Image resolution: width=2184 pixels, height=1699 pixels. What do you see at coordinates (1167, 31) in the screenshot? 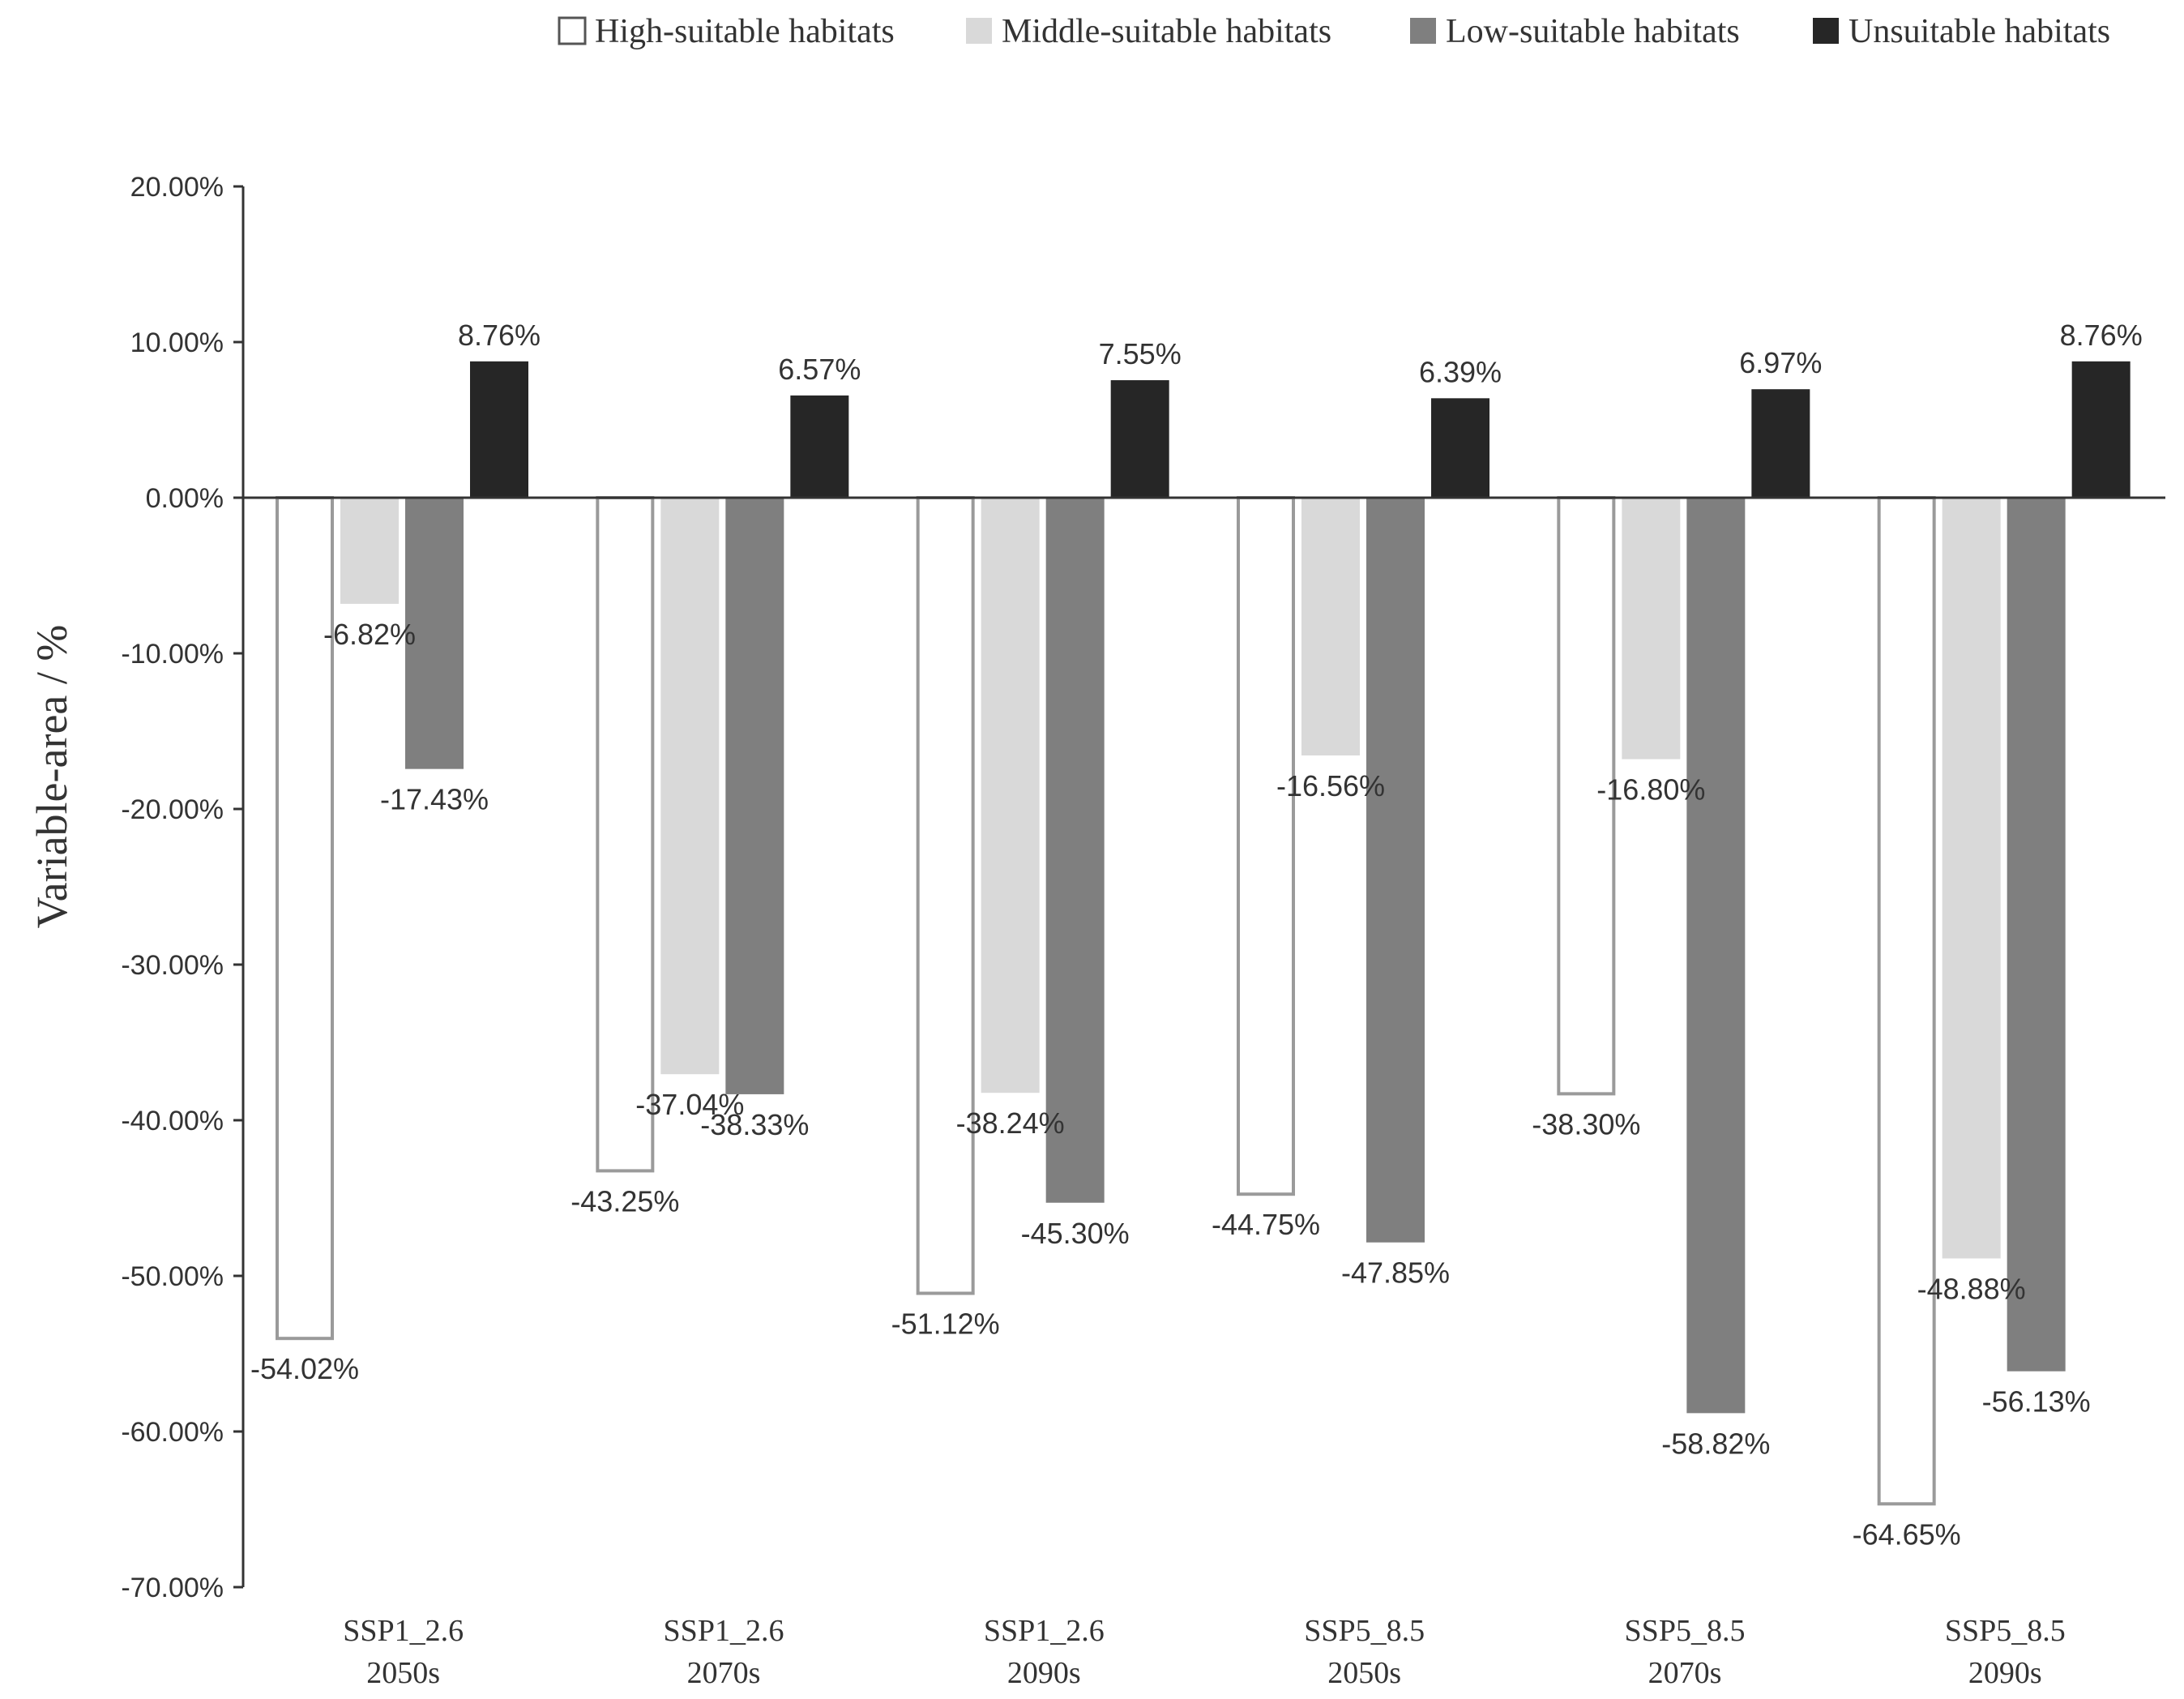
I see `legend-label: Middle-suitable habitats` at bounding box center [1167, 31].